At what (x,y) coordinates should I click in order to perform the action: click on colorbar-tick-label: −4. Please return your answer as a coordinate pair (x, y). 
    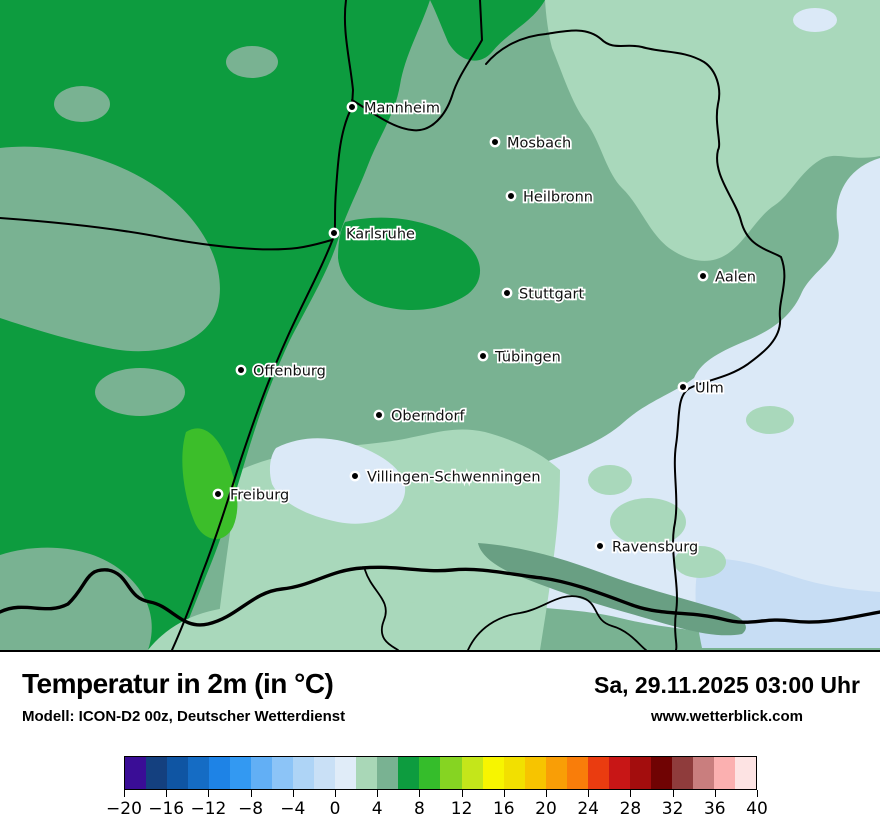
    Looking at the image, I should click on (293, 809).